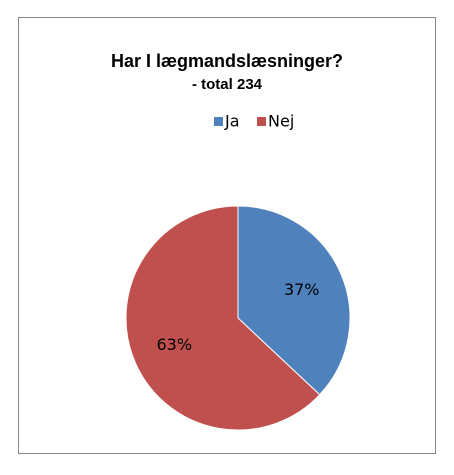  I want to click on chart-subtitle: - total 234, so click(227, 84).